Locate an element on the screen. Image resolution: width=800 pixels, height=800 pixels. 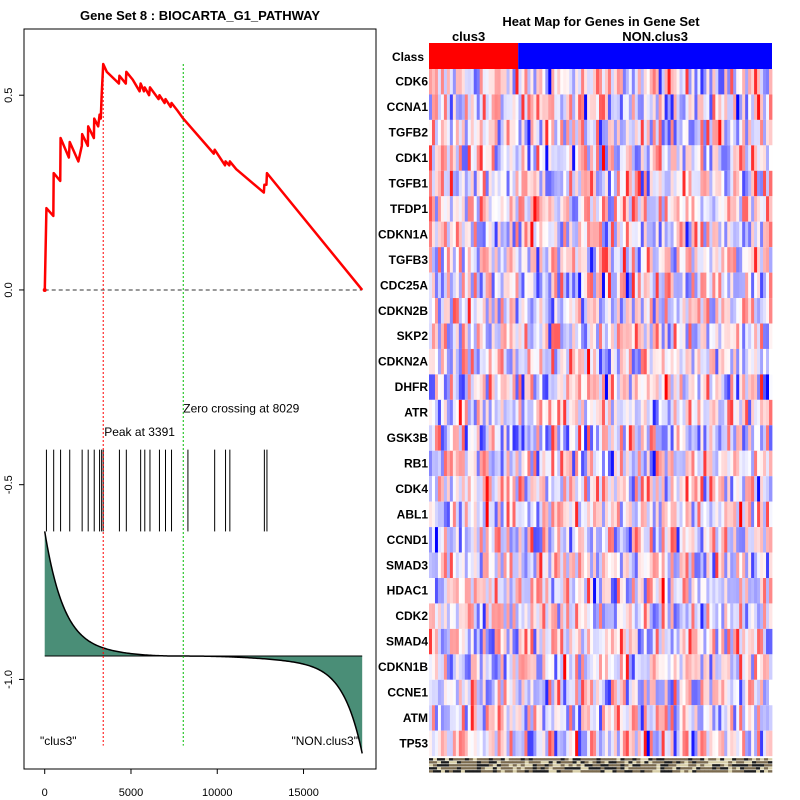
gene-label: CCND1 is located at coordinates (408, 540).